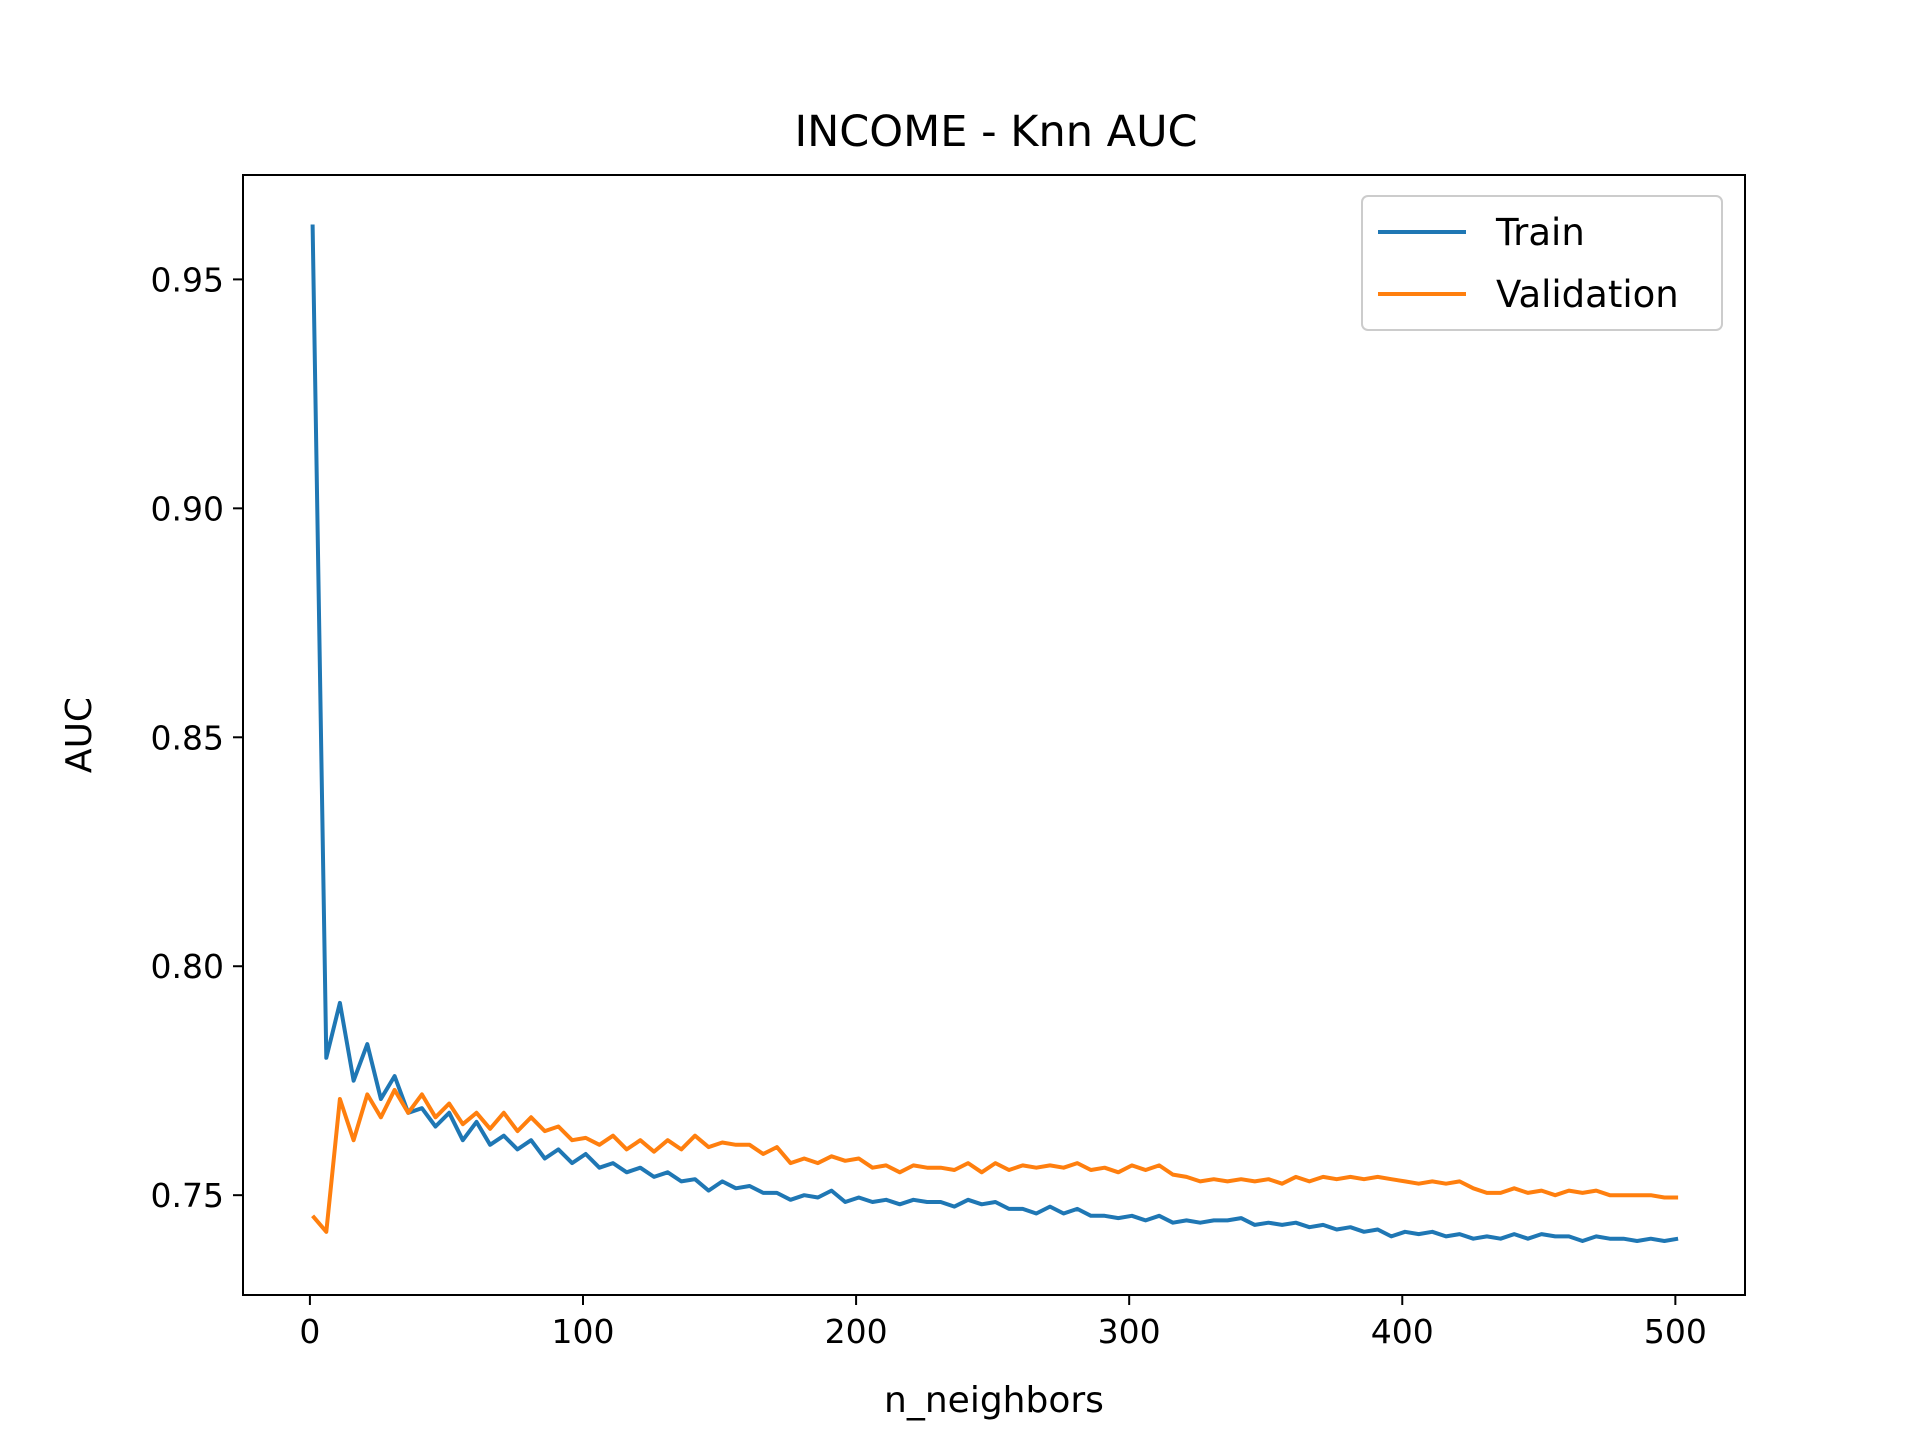 Image resolution: width=1920 pixels, height=1440 pixels. I want to click on x-tick-label: 200, so click(856, 1331).